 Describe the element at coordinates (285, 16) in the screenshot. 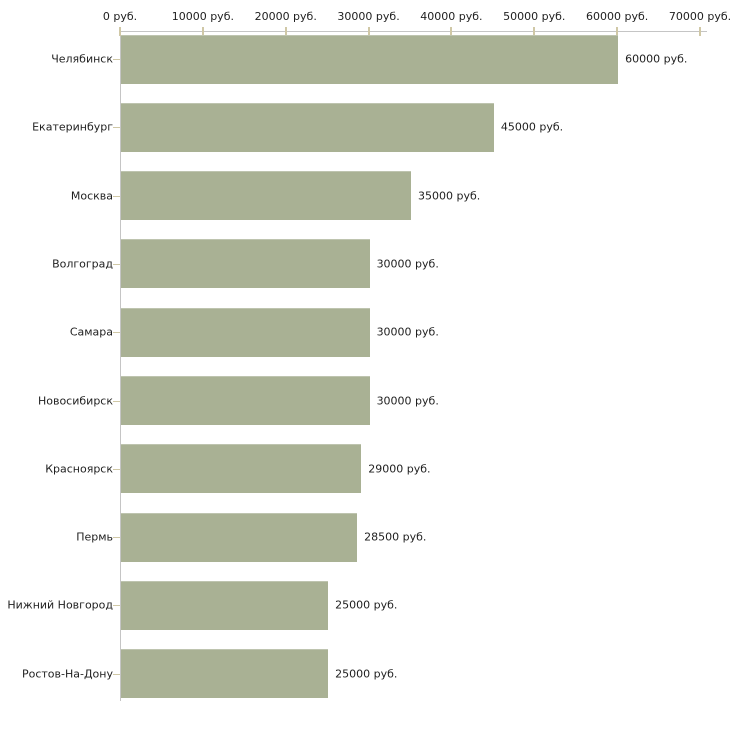

I see `x-axis-tick-label: 20000 руб.` at that location.